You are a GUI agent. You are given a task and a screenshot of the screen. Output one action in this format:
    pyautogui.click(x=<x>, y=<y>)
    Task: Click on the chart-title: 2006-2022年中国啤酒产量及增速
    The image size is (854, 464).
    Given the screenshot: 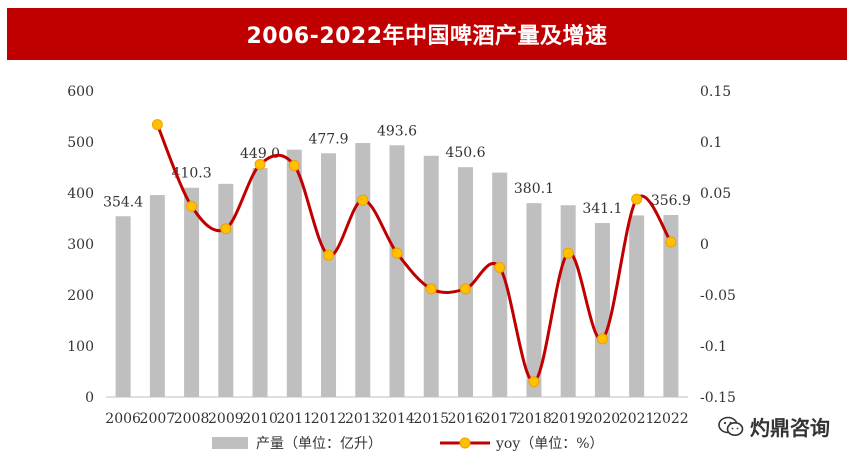 What is the action you would take?
    pyautogui.click(x=427, y=36)
    